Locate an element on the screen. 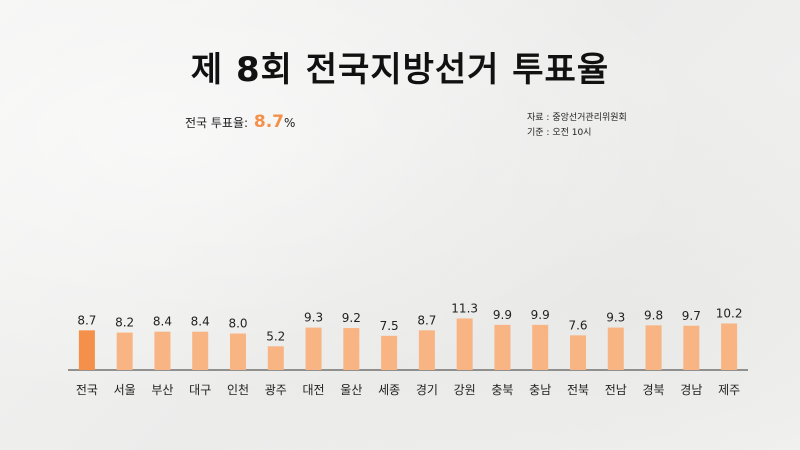  data-label: 10.2 is located at coordinates (729, 313).